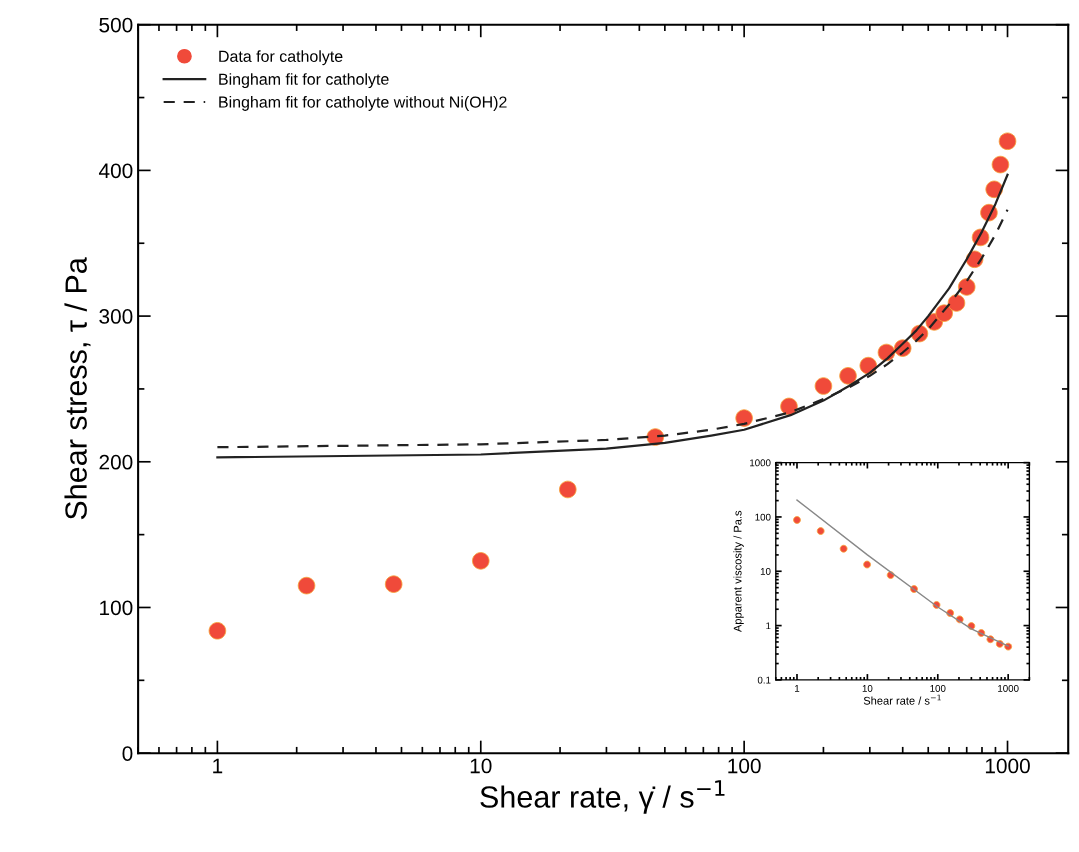  Describe the element at coordinates (902, 699) in the screenshot. I see `x-axis-title: Shear rate / s$^{−1}$` at that location.